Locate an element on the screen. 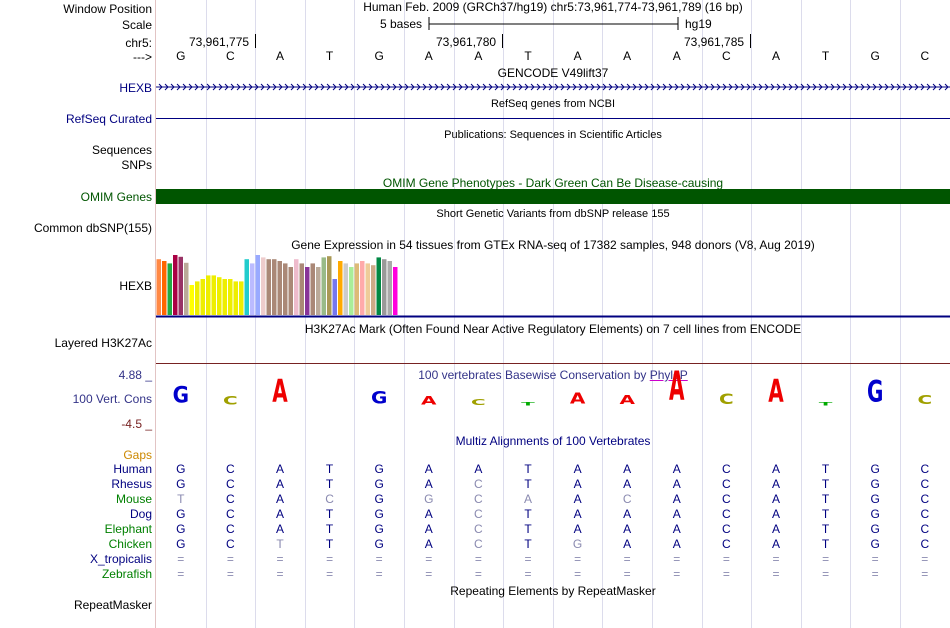  conservation-max-value: 4.88 _ is located at coordinates (135, 375).